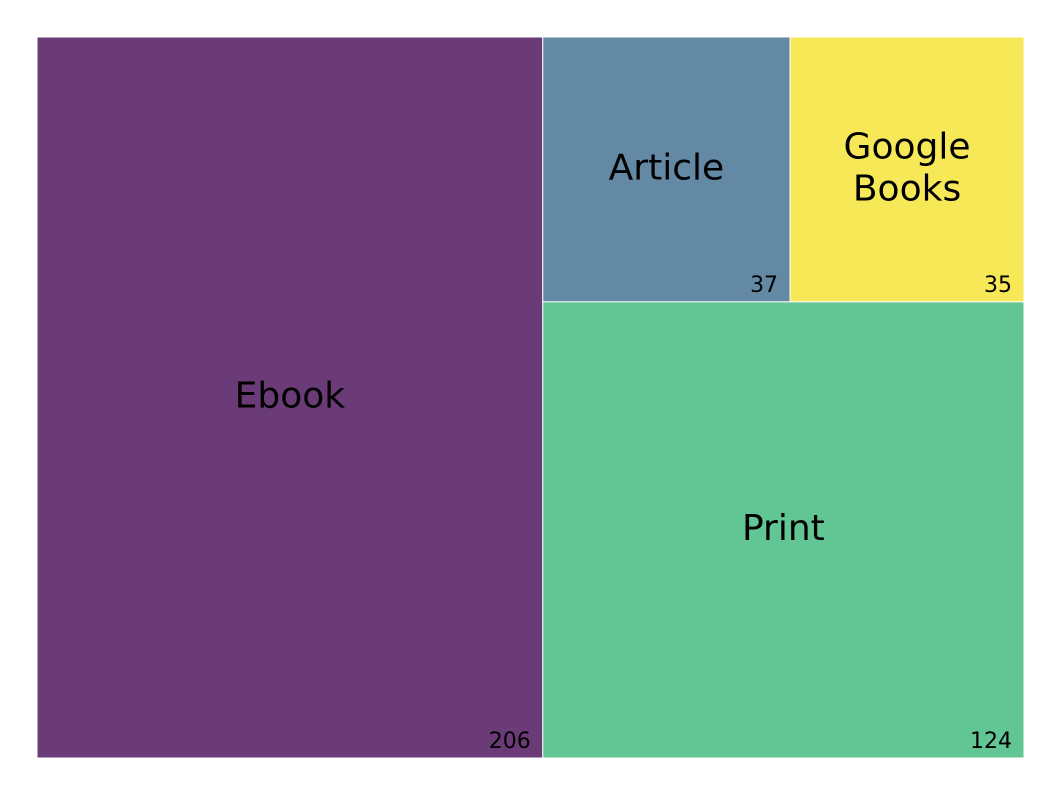  I want to click on tile-article: Article 37, so click(666, 169).